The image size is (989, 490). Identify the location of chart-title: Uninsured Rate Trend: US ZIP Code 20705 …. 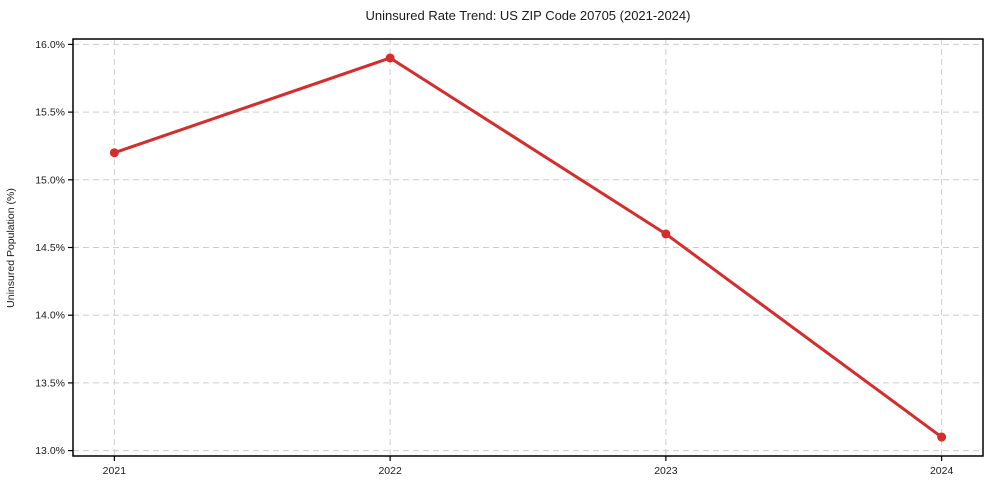
(528, 15).